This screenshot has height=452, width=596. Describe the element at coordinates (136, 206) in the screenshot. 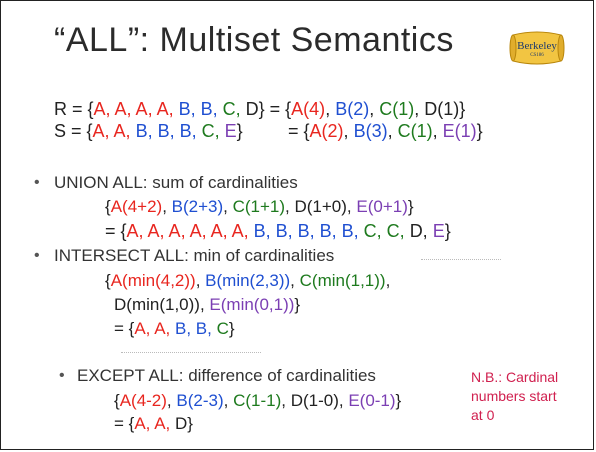

I see `union-a: A(4+2)` at that location.